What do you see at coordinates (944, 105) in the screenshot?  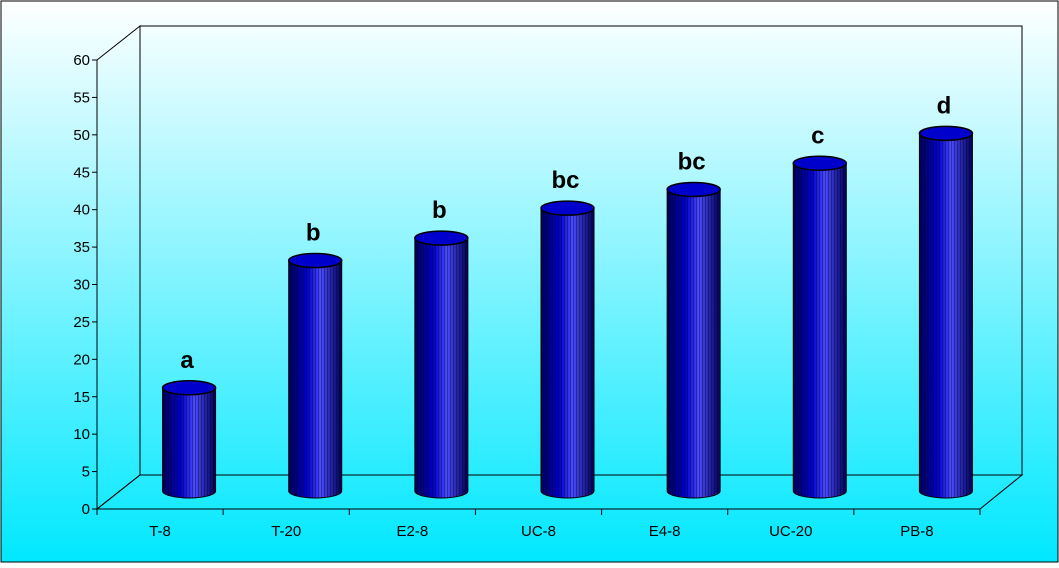 I see `bar-data-label: d` at bounding box center [944, 105].